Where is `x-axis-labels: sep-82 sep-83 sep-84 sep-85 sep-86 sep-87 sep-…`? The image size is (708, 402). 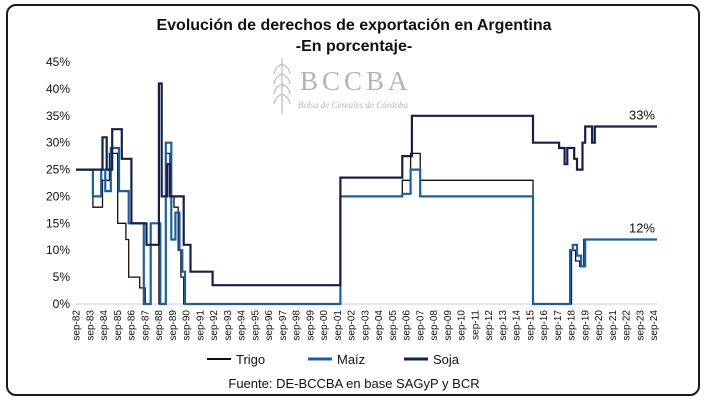 x-axis-labels: sep-82 sep-83 sep-84 sep-85 sep-86 sep-87 sep-… is located at coordinates (366, 325).